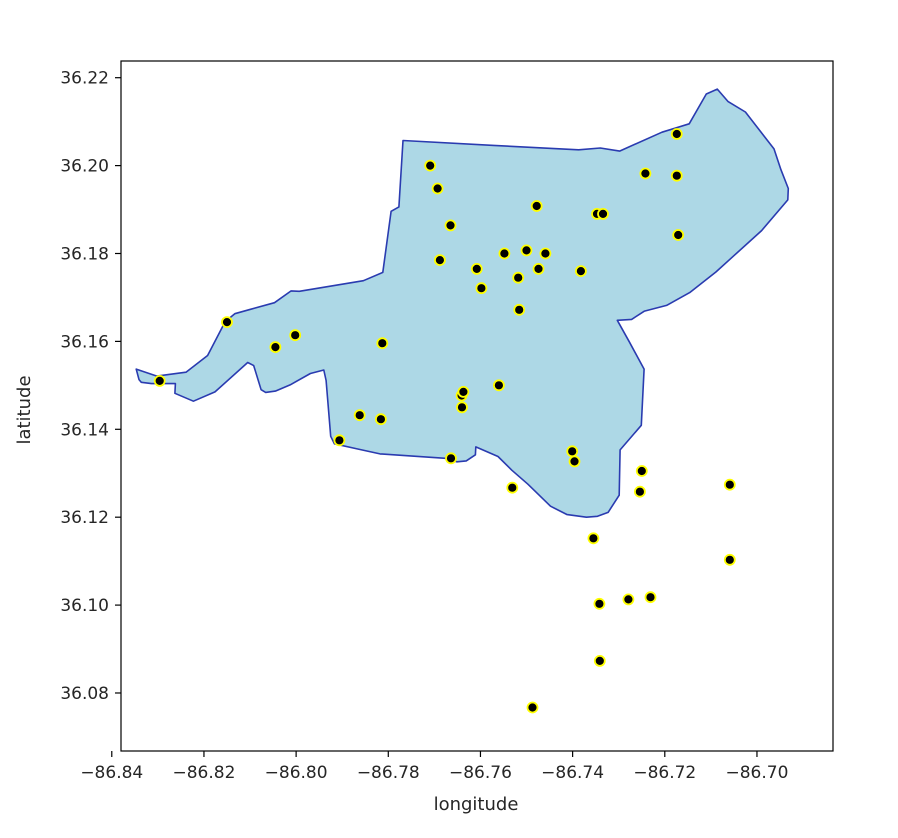  I want to click on x-axis-label: longitude, so click(476, 804).